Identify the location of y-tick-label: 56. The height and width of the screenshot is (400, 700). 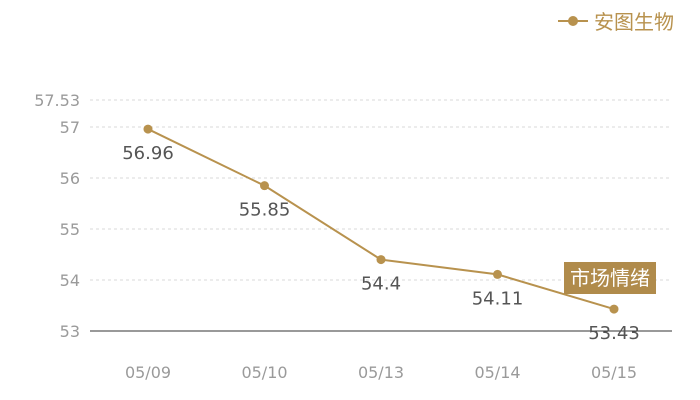
(70, 178).